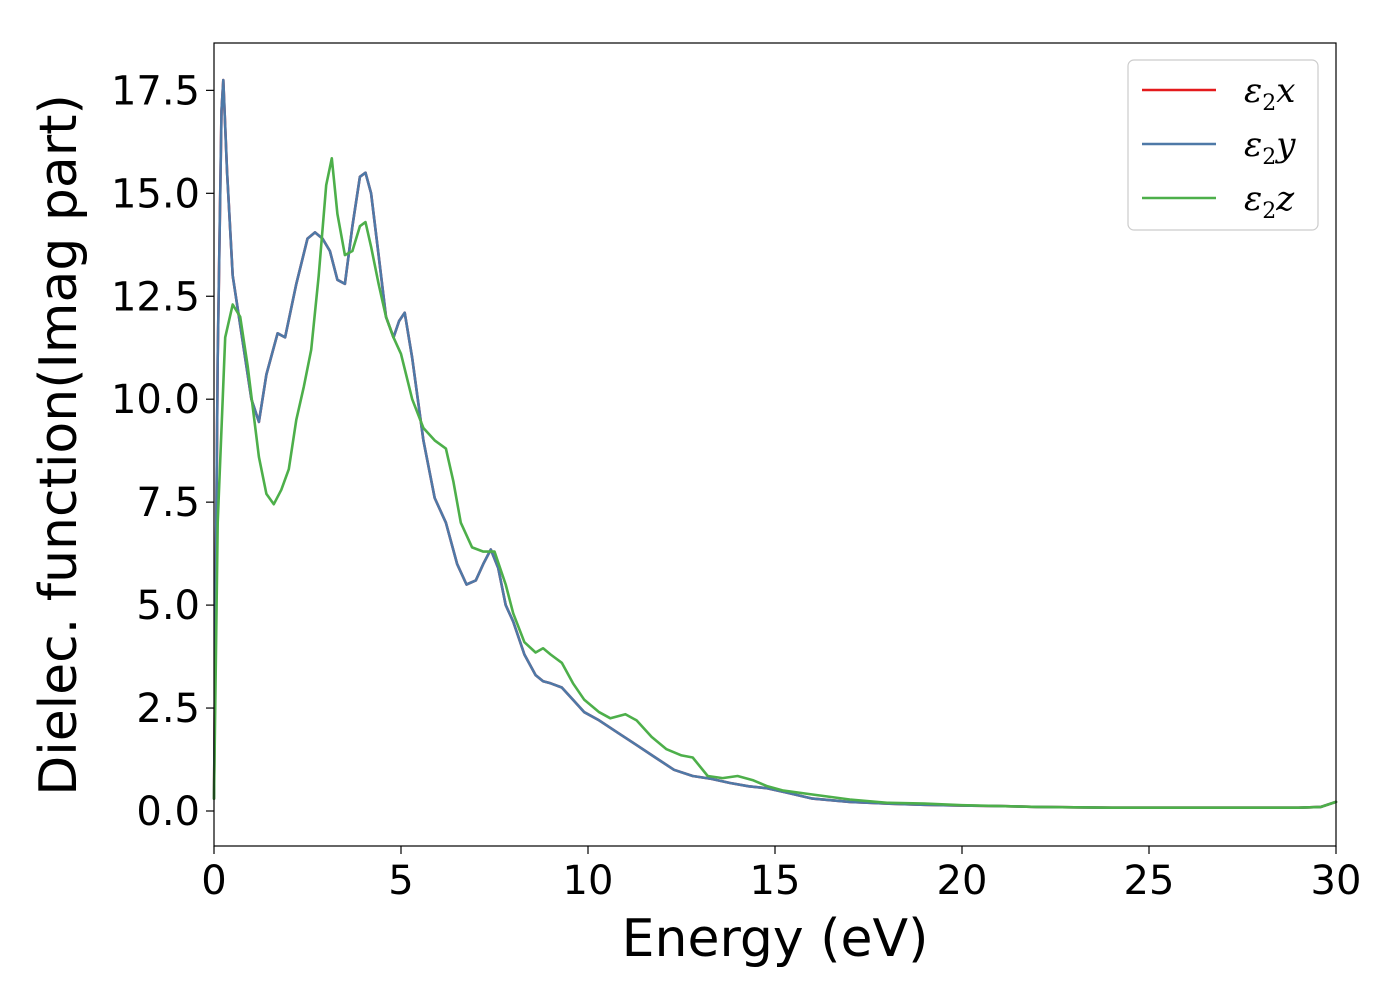  Describe the element at coordinates (162, 451) in the screenshot. I see `y-axis: 0.0 2.5 5.0 7.5 10.0 12.5 15.0 17.5` at that location.